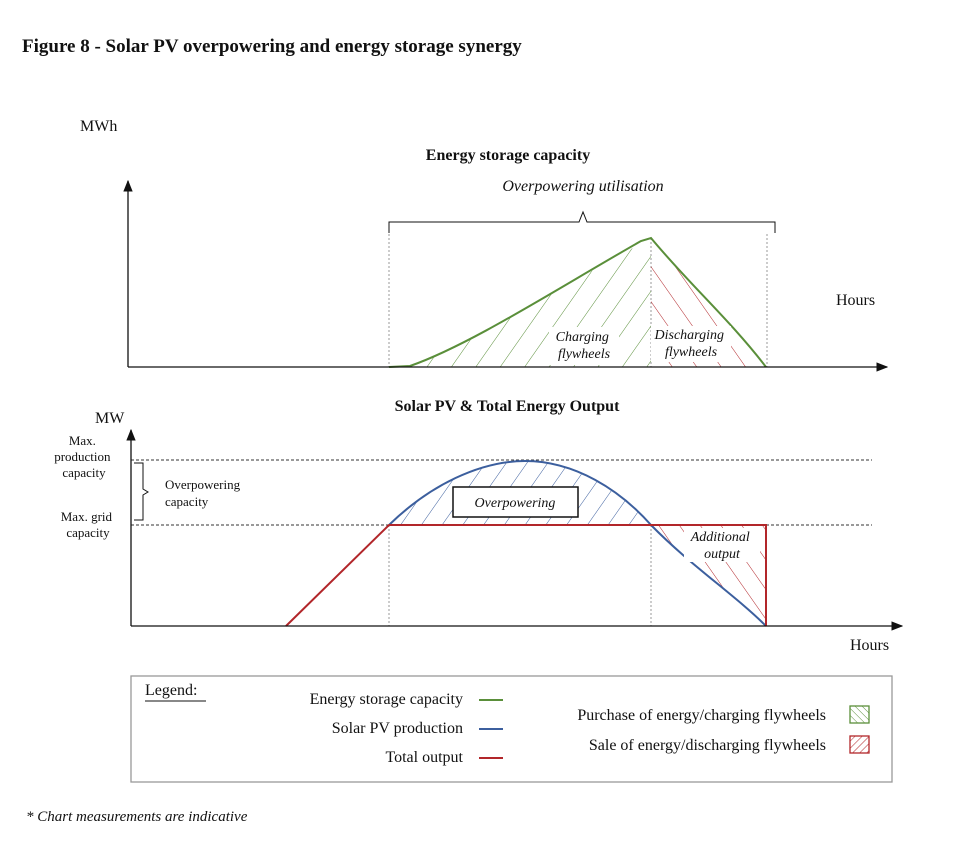  Describe the element at coordinates (859, 714) in the screenshot. I see `legend-charging-swatch` at that location.